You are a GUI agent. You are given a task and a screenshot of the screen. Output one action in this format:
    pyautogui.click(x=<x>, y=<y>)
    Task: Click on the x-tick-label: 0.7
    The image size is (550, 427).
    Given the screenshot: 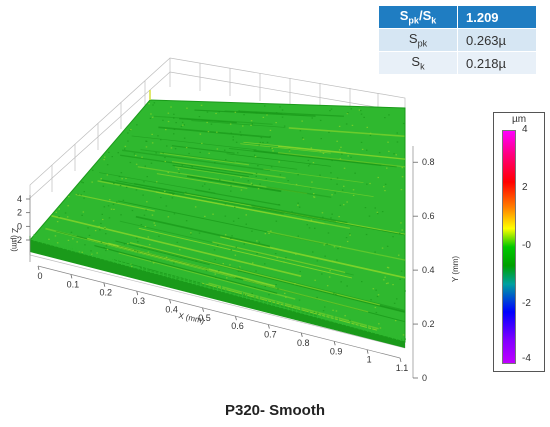 What is the action you would take?
    pyautogui.click(x=270, y=335)
    